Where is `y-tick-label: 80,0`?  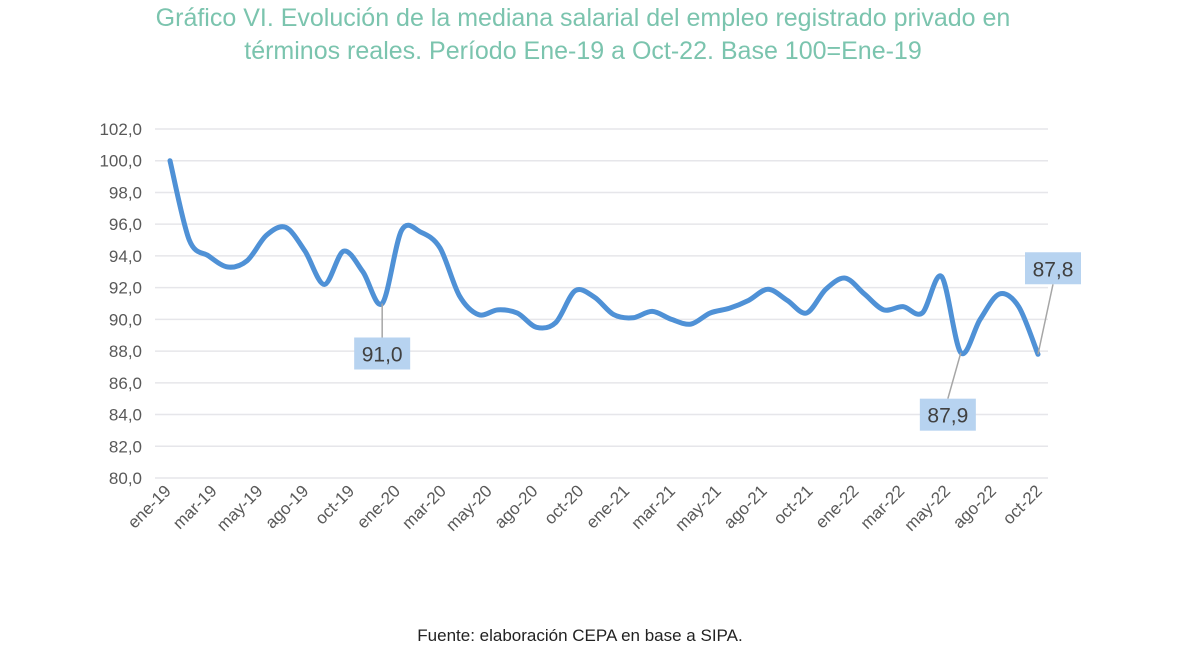
y-tick-label: 80,0 is located at coordinates (125, 478).